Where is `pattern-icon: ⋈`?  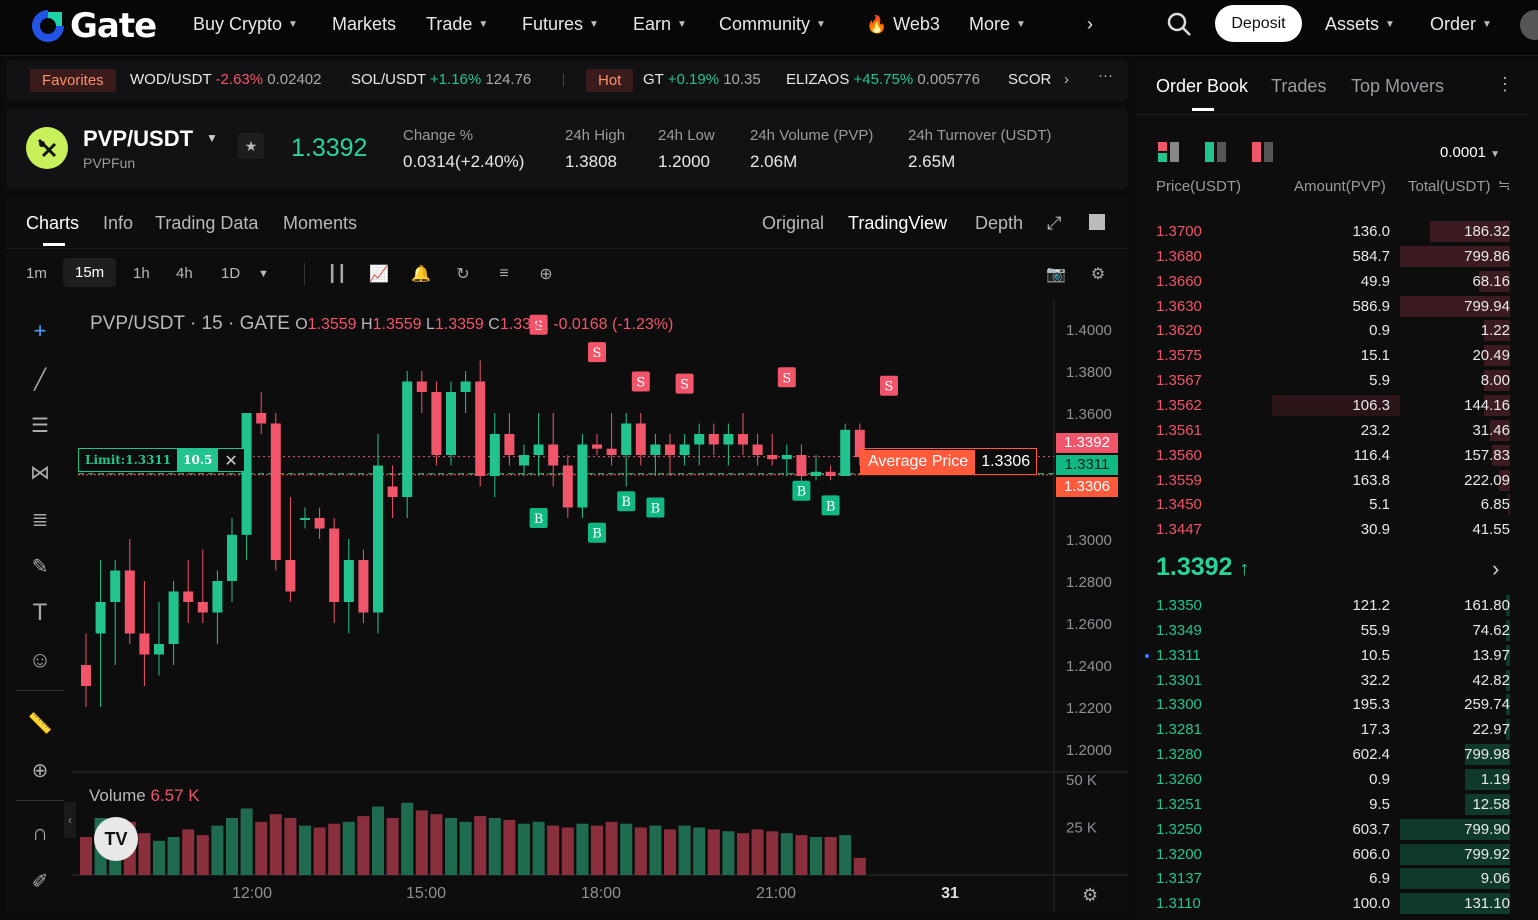
pattern-icon: ⋈ is located at coordinates (40, 472).